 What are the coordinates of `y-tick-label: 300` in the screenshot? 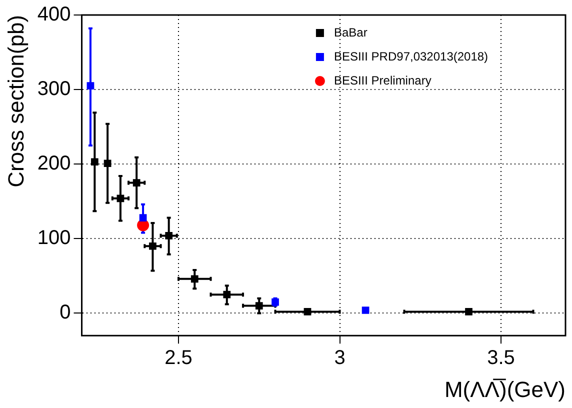 It's located at (54, 89).